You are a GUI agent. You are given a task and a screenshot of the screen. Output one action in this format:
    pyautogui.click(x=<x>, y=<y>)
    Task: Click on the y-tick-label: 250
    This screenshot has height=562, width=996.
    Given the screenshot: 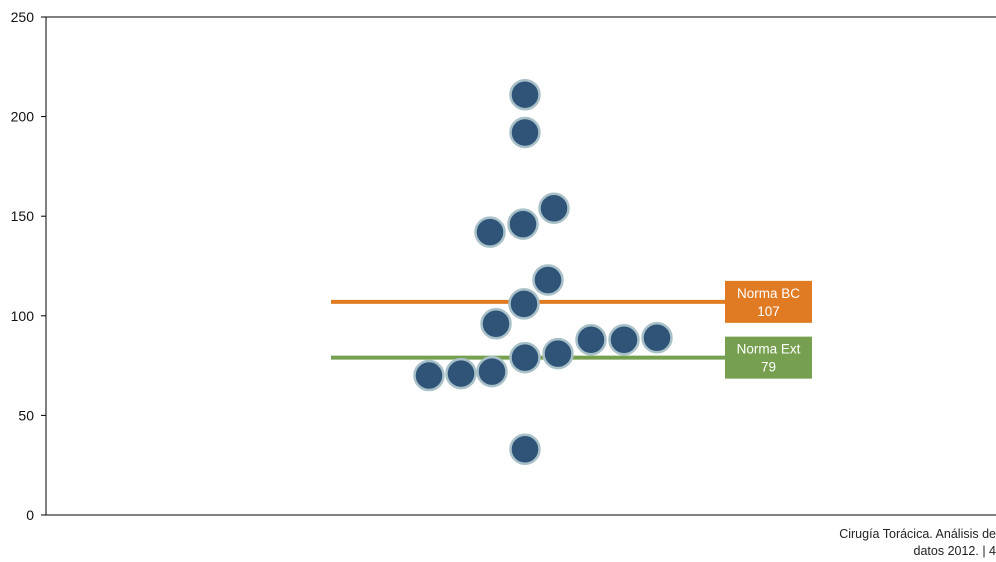 What is the action you would take?
    pyautogui.click(x=23, y=17)
    